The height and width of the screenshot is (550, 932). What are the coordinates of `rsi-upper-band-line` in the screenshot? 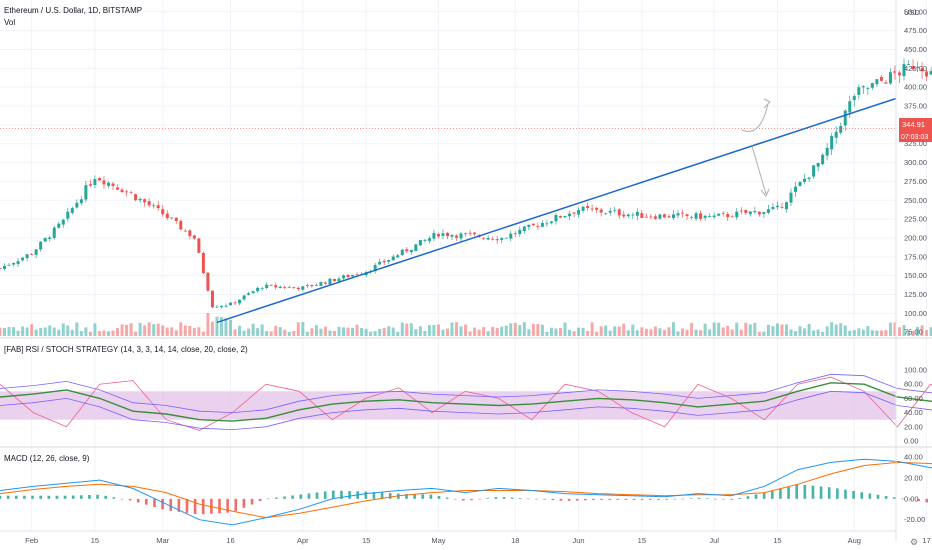 It's located at (466, 393).